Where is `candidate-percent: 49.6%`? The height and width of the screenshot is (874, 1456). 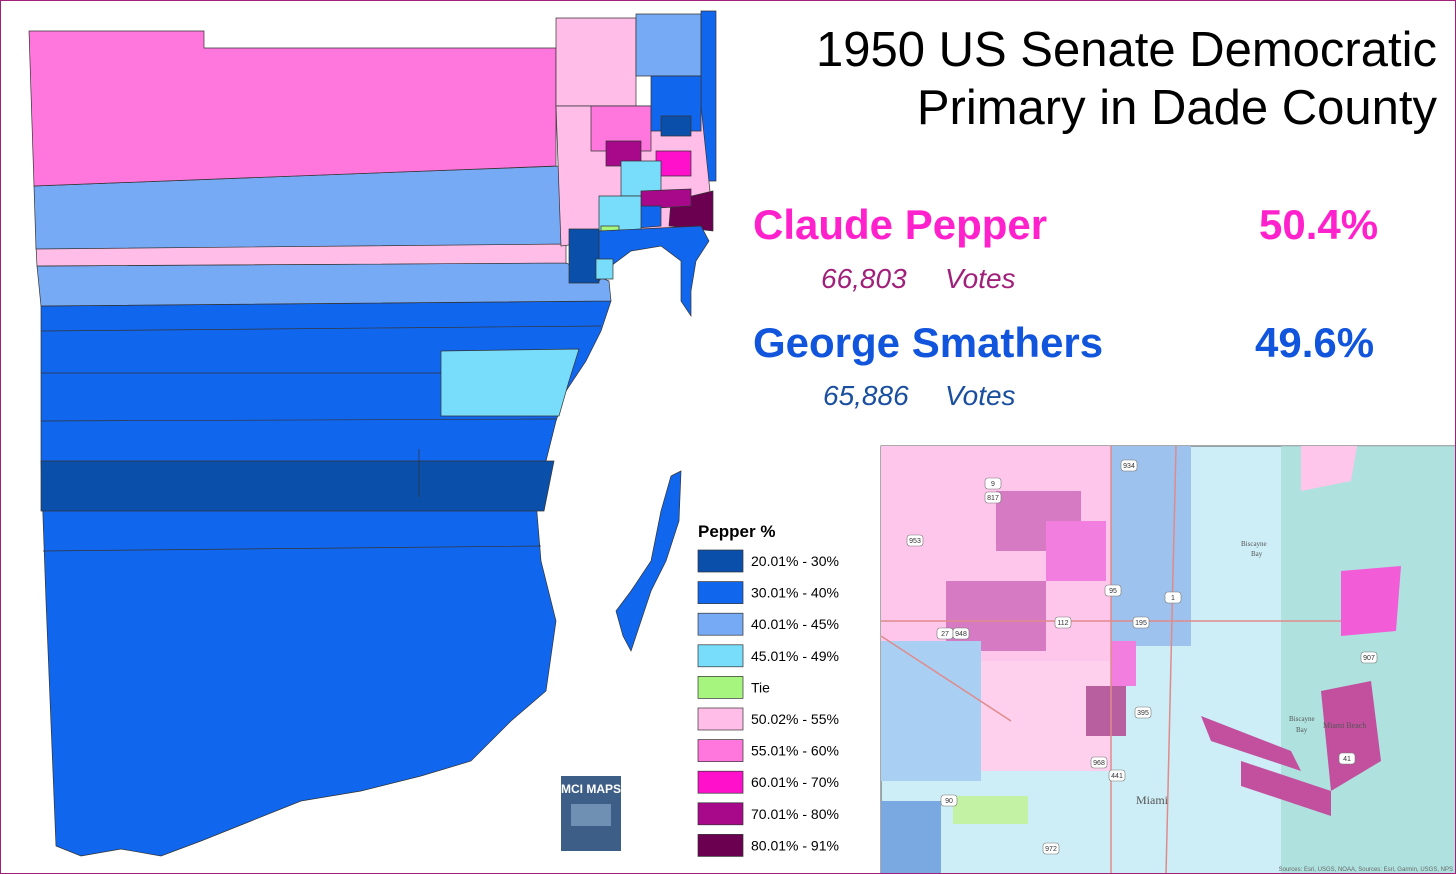
candidate-percent: 49.6% is located at coordinates (1315, 342).